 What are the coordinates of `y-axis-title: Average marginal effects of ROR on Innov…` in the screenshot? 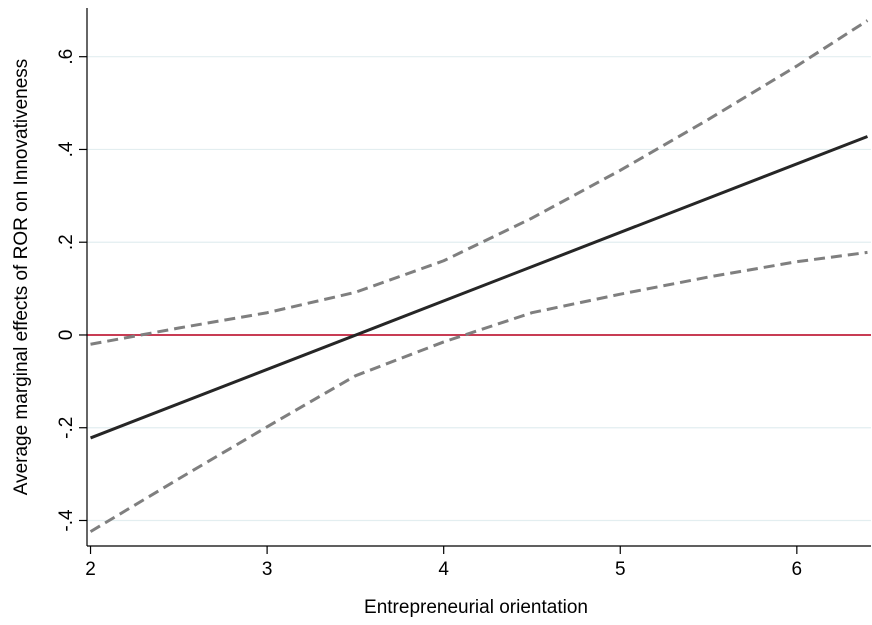 It's located at (21, 277).